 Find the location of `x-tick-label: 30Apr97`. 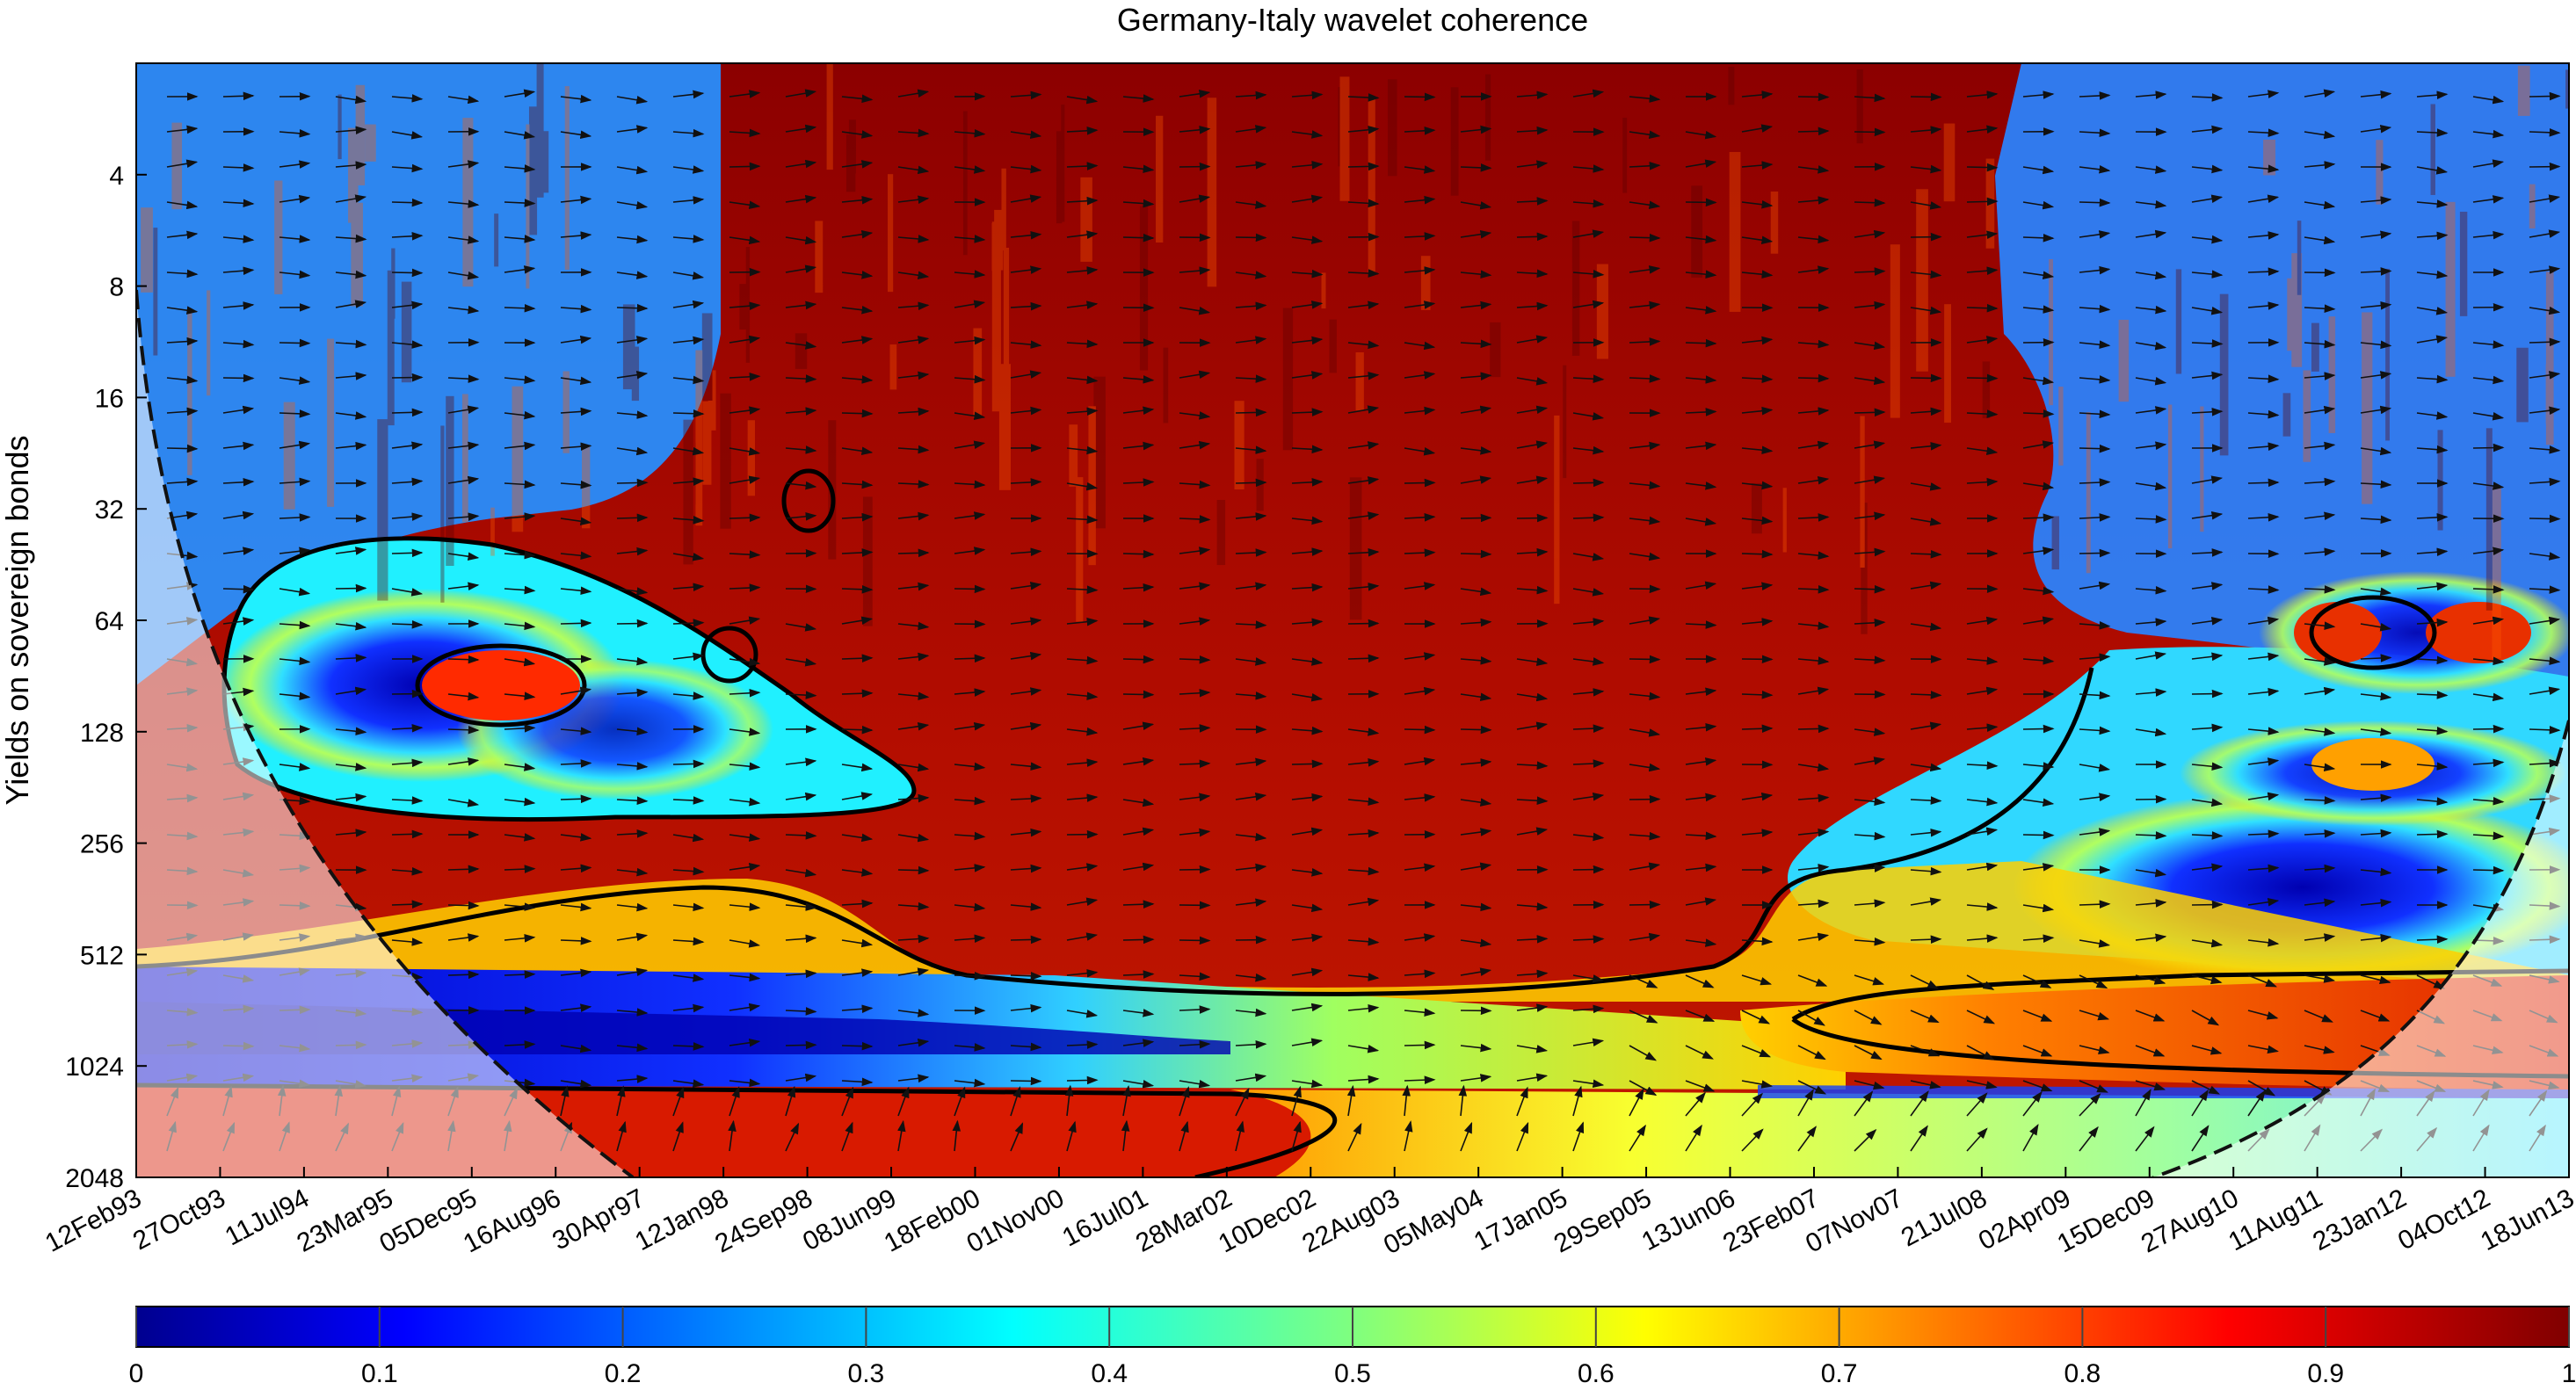

x-tick-label: 30Apr97 is located at coordinates (598, 1220).